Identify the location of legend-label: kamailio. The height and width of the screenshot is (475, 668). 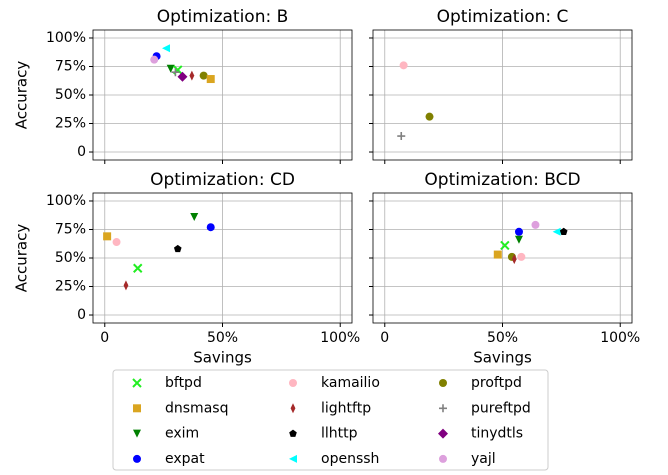
(350, 383).